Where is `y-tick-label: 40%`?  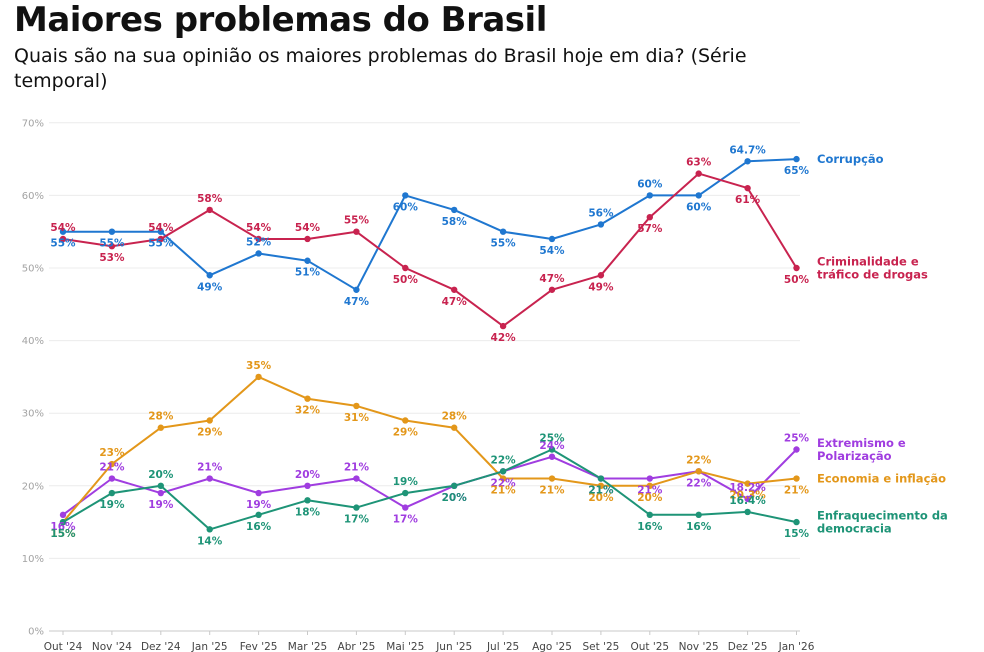
y-tick-label: 40% is located at coordinates (33, 341).